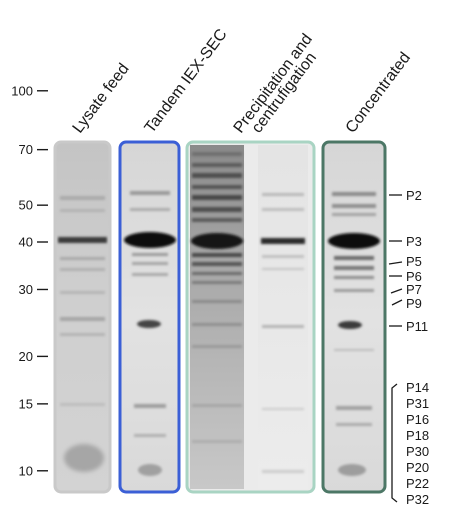 The image size is (455, 519). What do you see at coordinates (150, 333) in the screenshot?
I see `tandem-bands` at bounding box center [150, 333].